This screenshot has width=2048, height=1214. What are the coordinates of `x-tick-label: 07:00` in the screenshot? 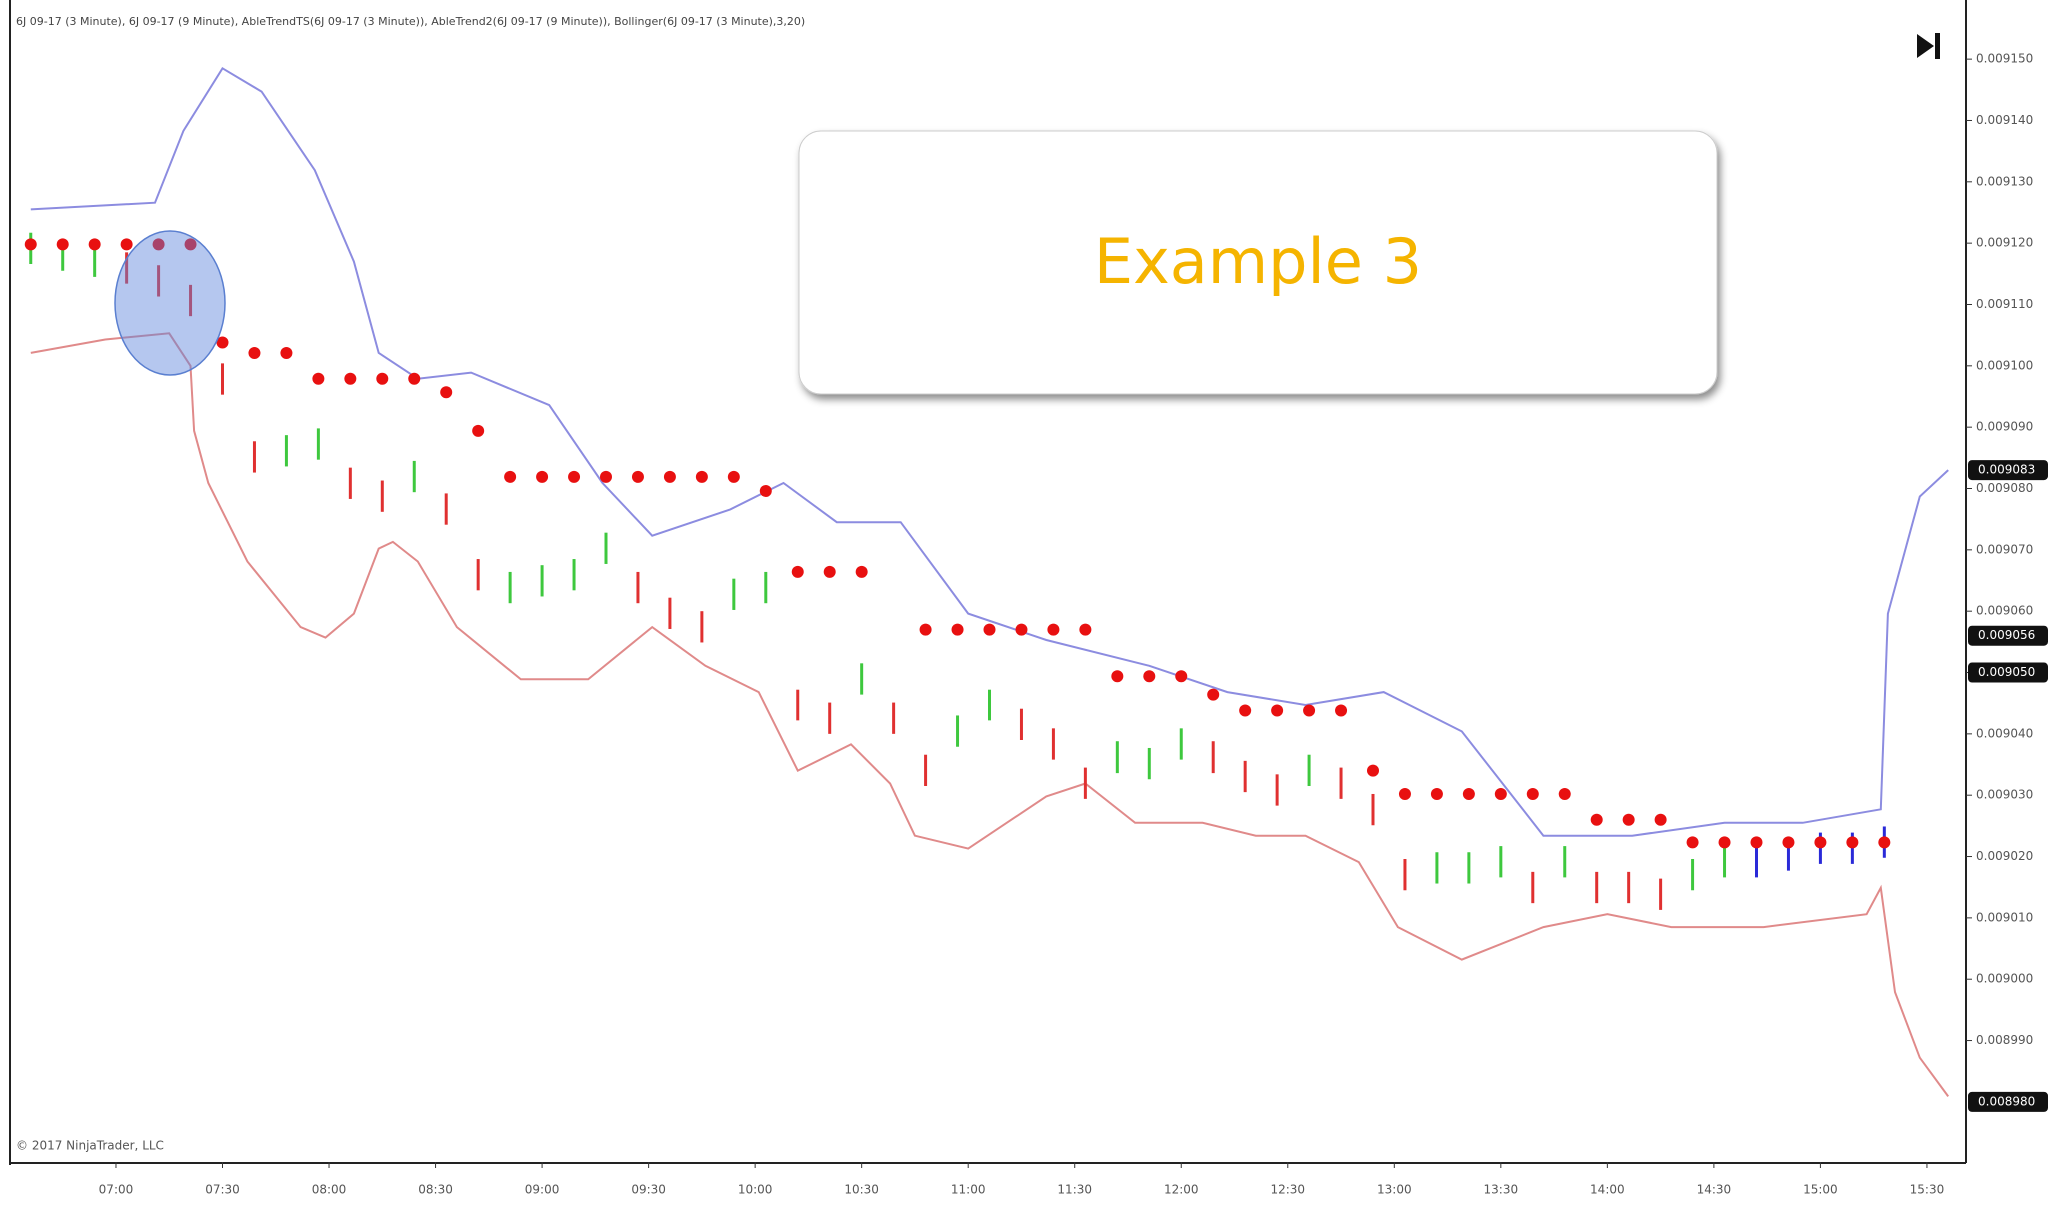 It's located at (116, 1190).